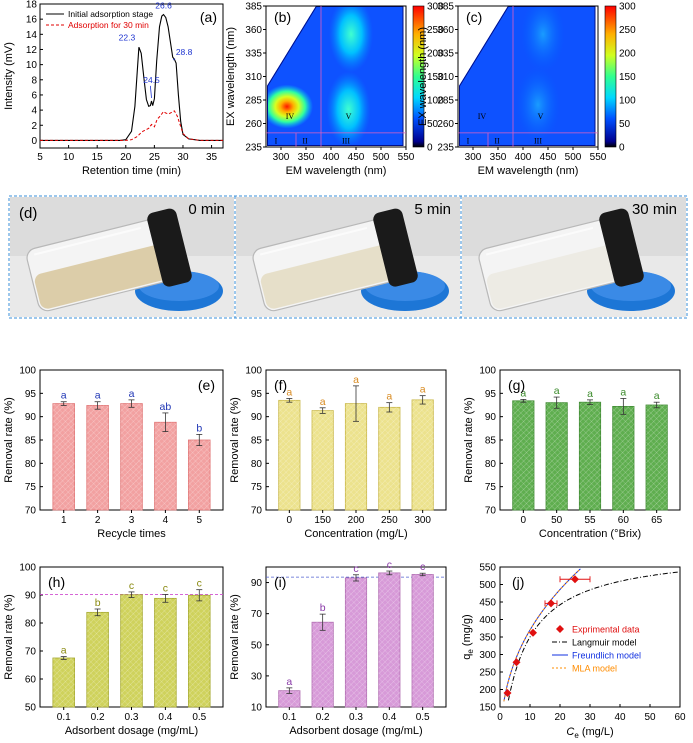 The width and height of the screenshot is (693, 743). Describe the element at coordinates (487, 568) in the screenshot. I see `chart-j-ytick-label: 550` at that location.